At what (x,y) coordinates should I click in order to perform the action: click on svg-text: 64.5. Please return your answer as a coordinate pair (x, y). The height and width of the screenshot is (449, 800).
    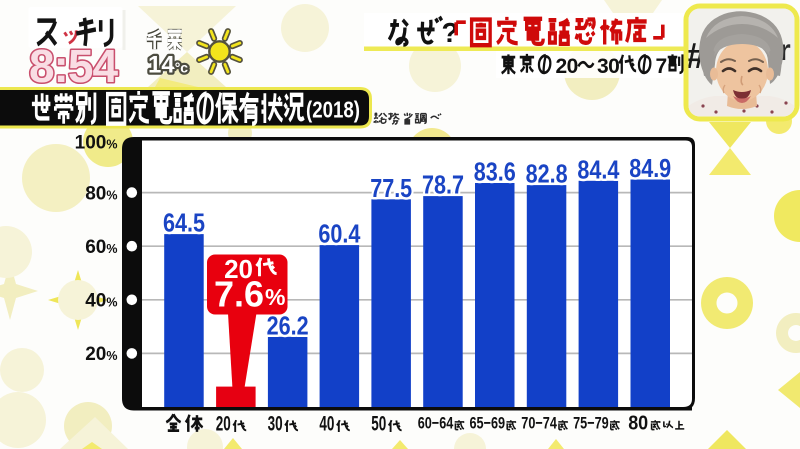
    Looking at the image, I should click on (184, 223).